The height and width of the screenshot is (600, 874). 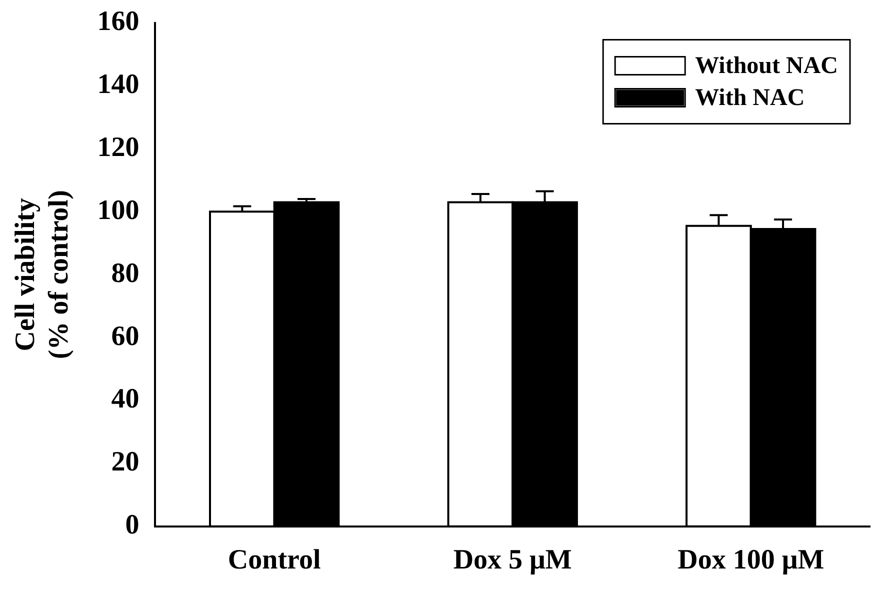 I want to click on y-tick-label: 160, so click(x=118, y=22).